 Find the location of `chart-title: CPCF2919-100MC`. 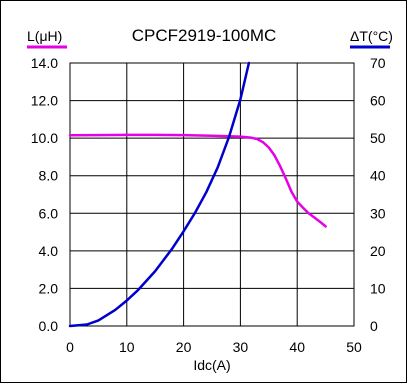

chart-title: CPCF2919-100MC is located at coordinates (204, 35).